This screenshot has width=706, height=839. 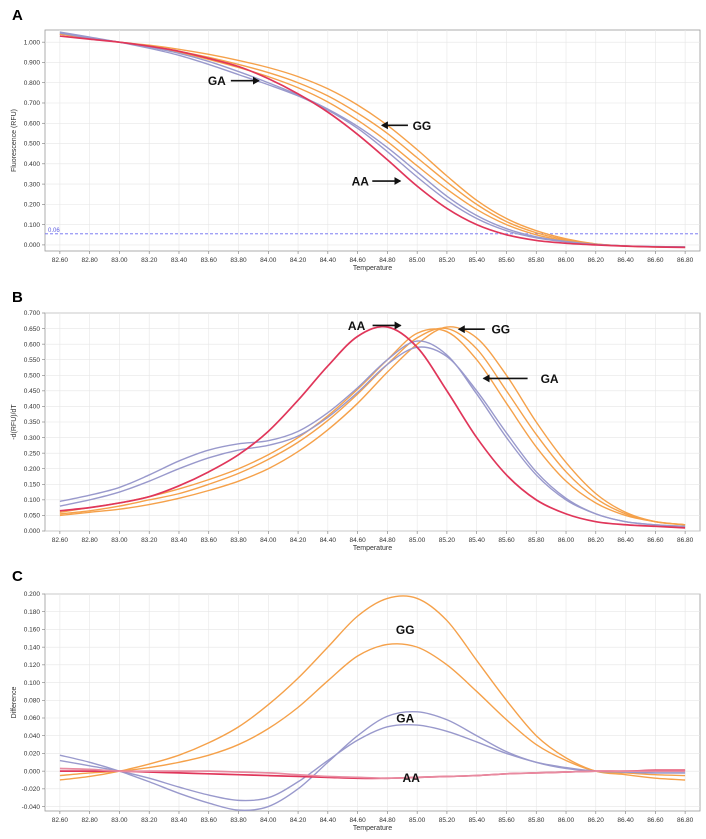 What do you see at coordinates (14, 422) in the screenshot?
I see `y-axis-label: -d(RFU)/dT` at bounding box center [14, 422].